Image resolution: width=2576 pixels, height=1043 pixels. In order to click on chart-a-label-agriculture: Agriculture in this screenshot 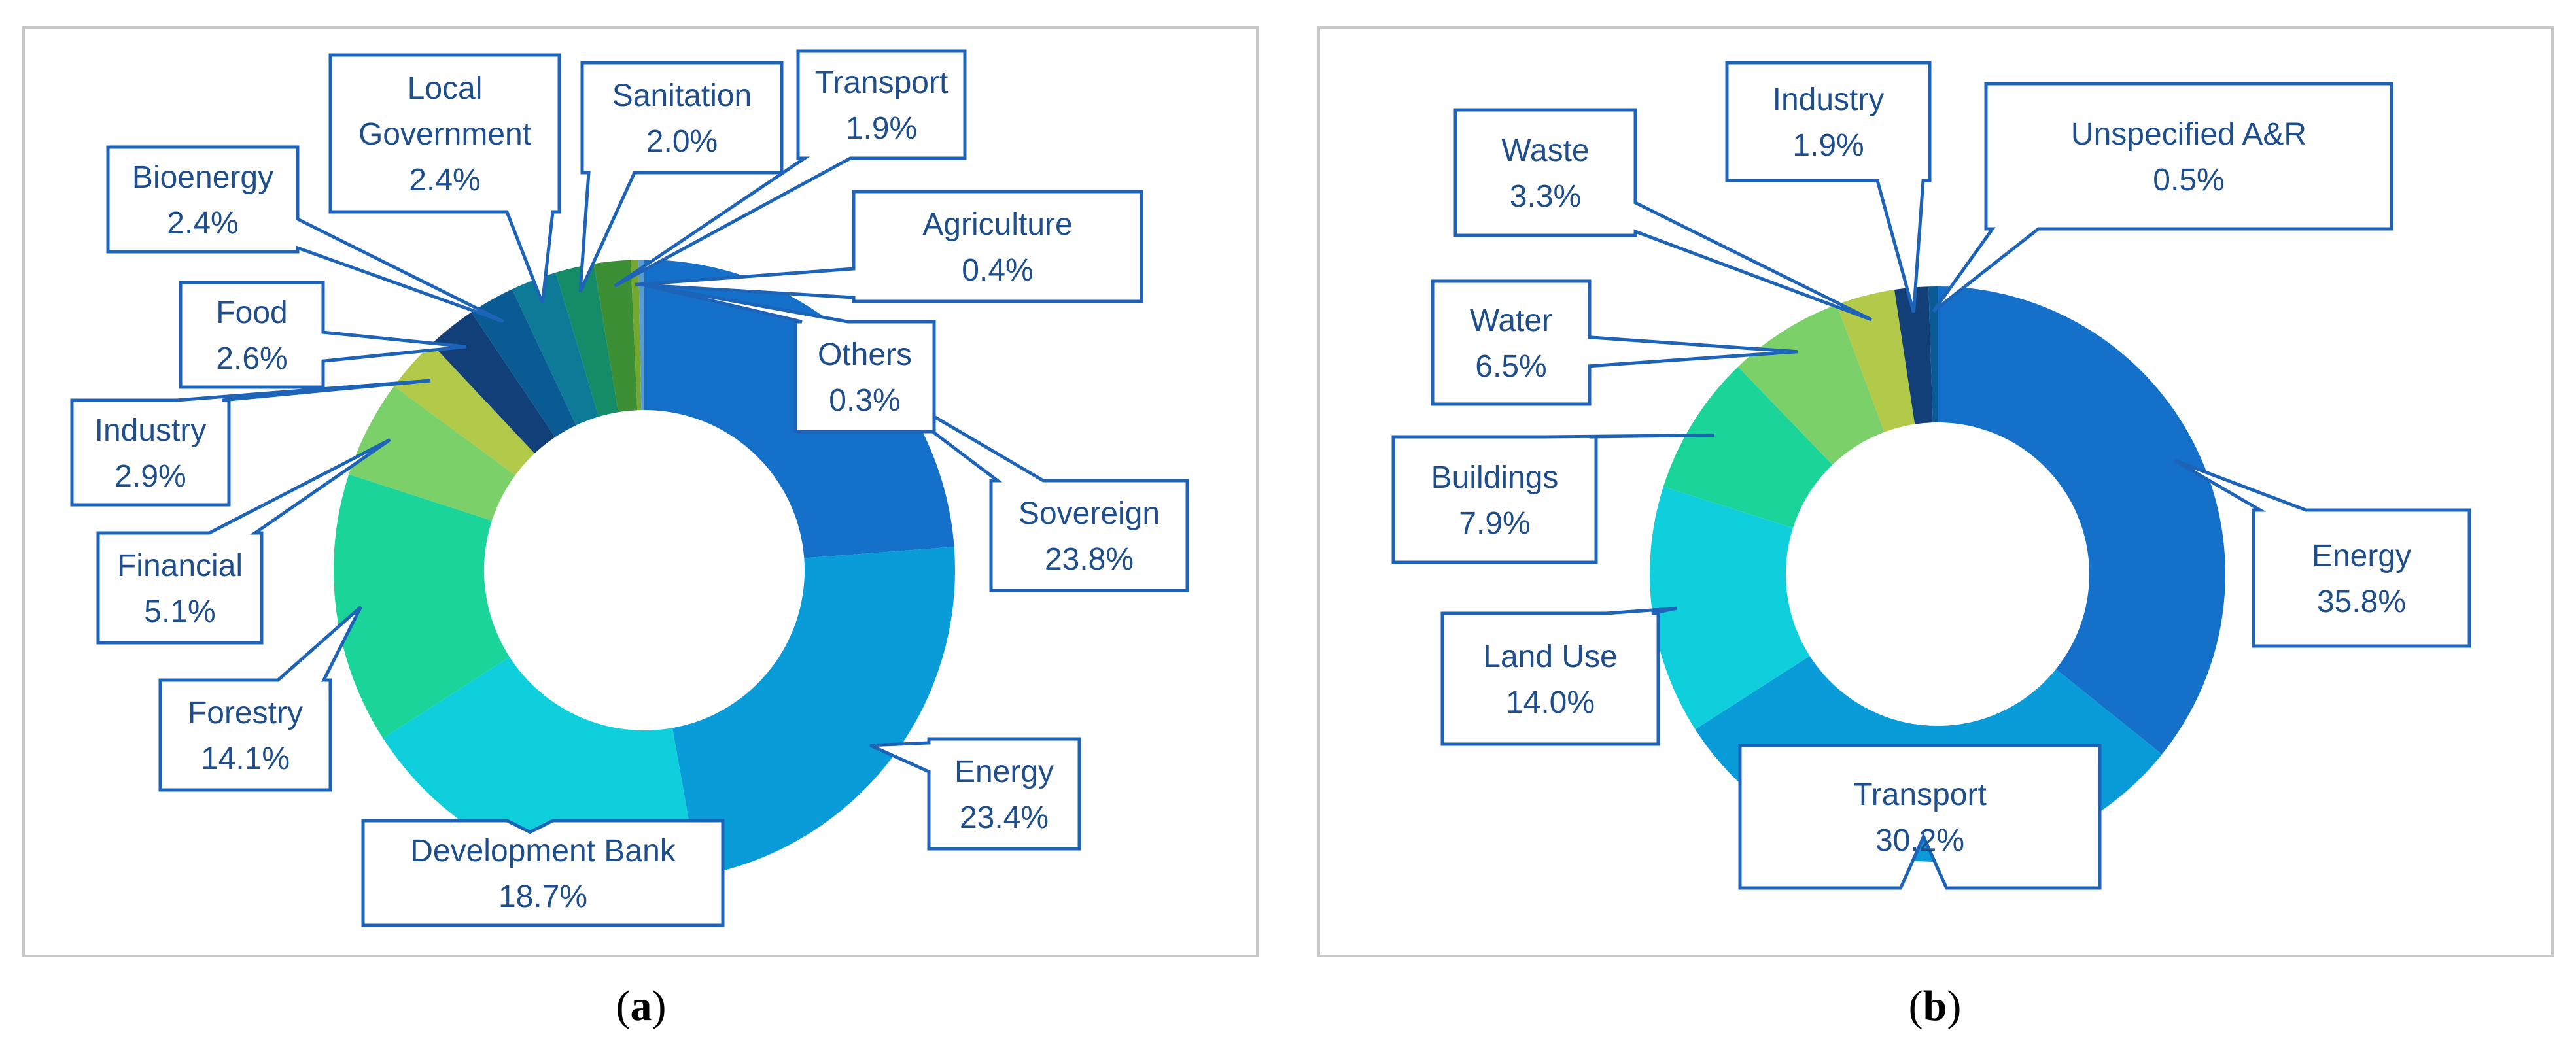, I will do `click(997, 224)`.